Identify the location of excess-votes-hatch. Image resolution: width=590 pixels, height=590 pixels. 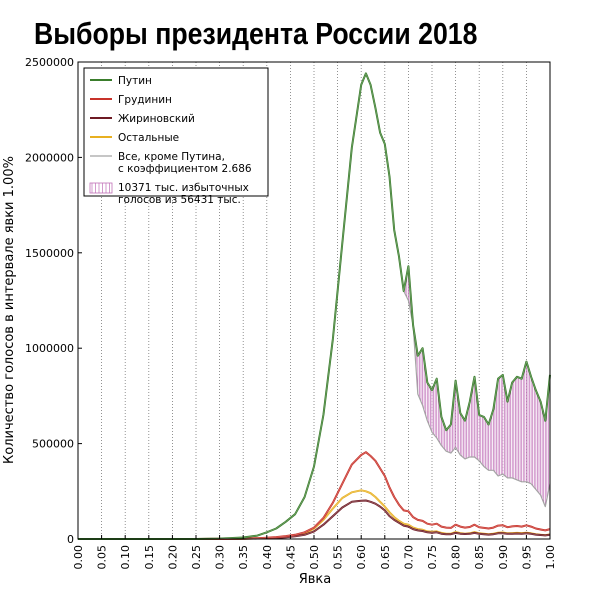
(476, 386).